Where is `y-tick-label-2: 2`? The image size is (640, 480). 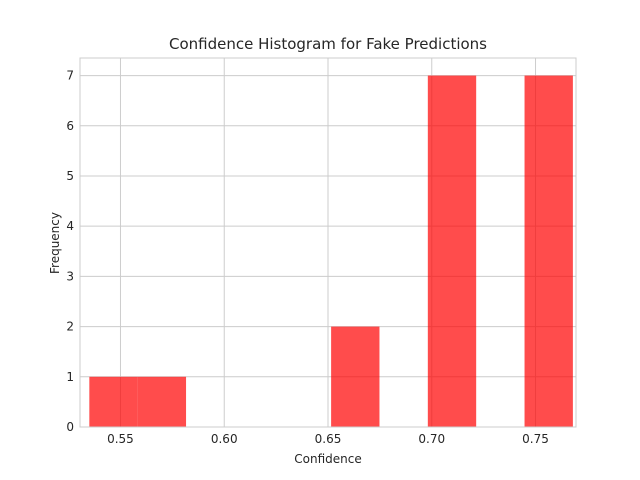
y-tick-label-2: 2 is located at coordinates (70, 327).